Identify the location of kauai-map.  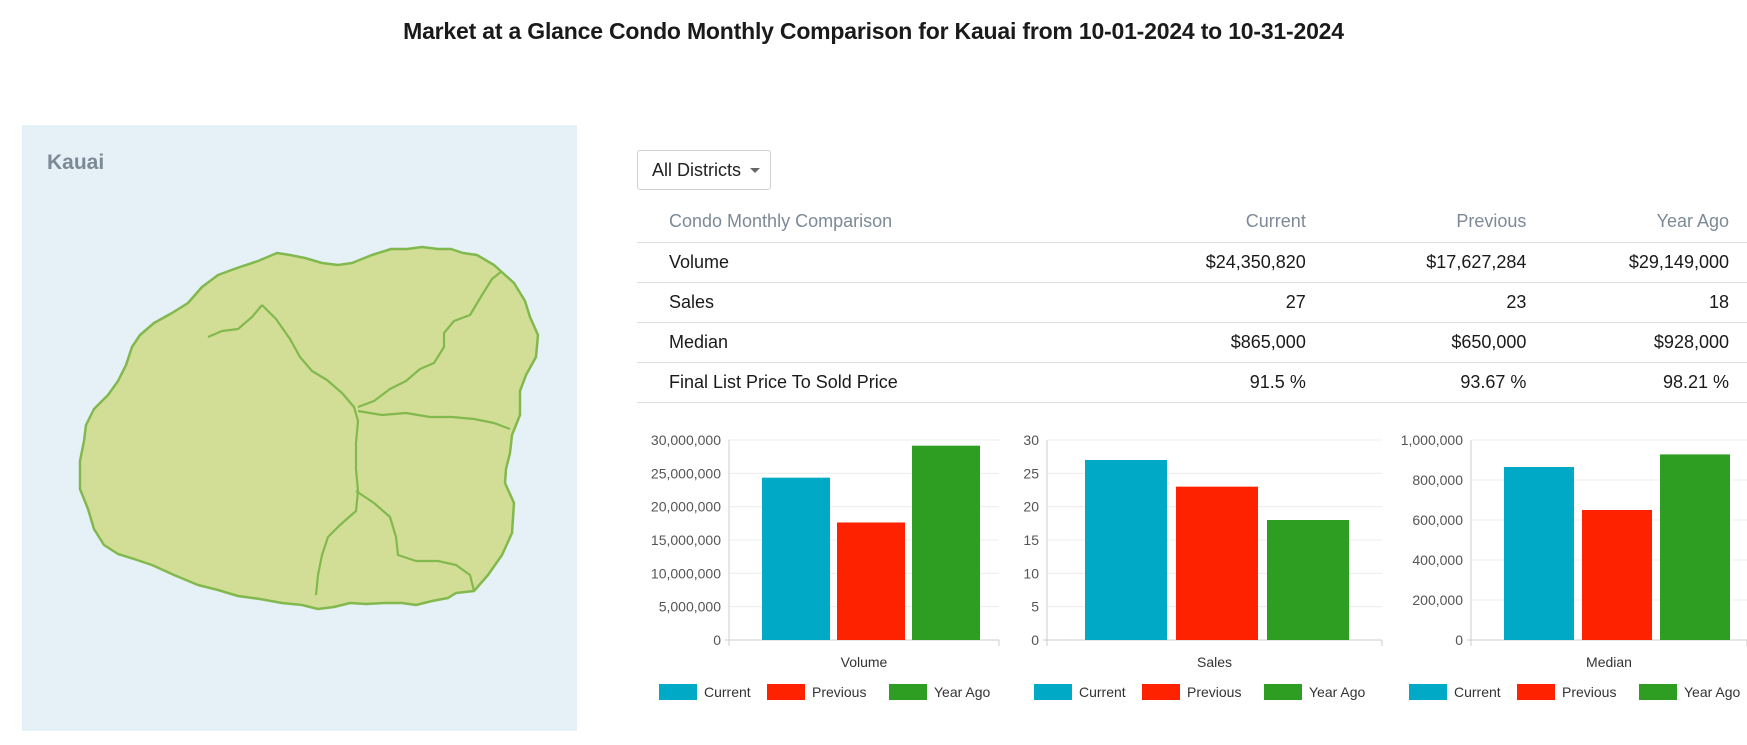
(309, 428).